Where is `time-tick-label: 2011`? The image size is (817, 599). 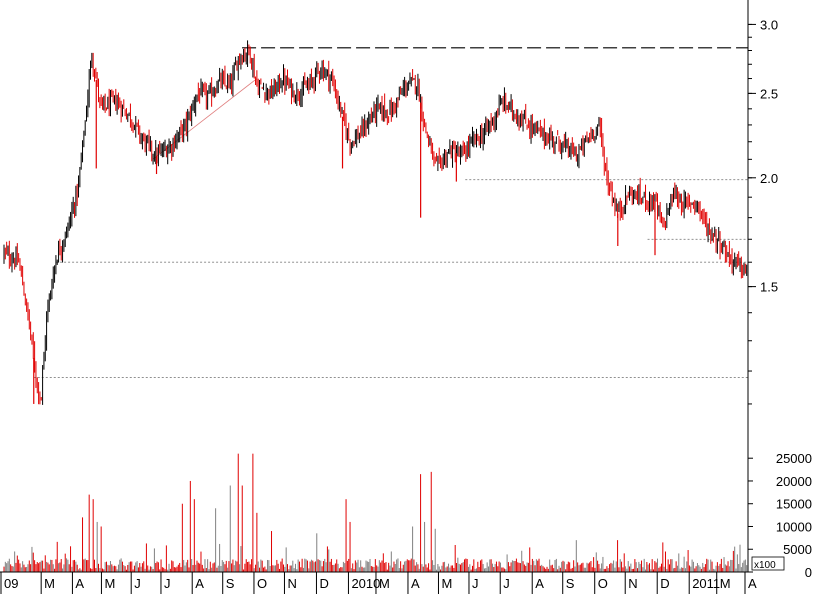 time-tick-label: 2011 is located at coordinates (706, 583).